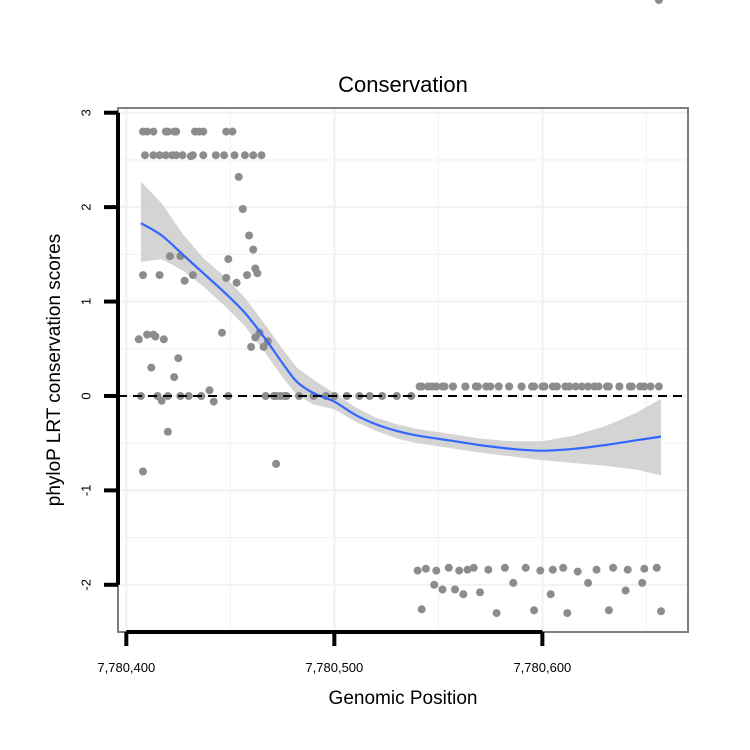 The image size is (750, 750). I want to click on x-axis-label: Genomic Position, so click(403, 698).